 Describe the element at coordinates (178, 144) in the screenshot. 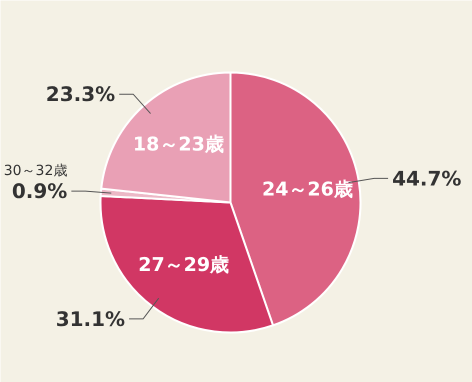

I see `slice-label: 18～23歳` at that location.